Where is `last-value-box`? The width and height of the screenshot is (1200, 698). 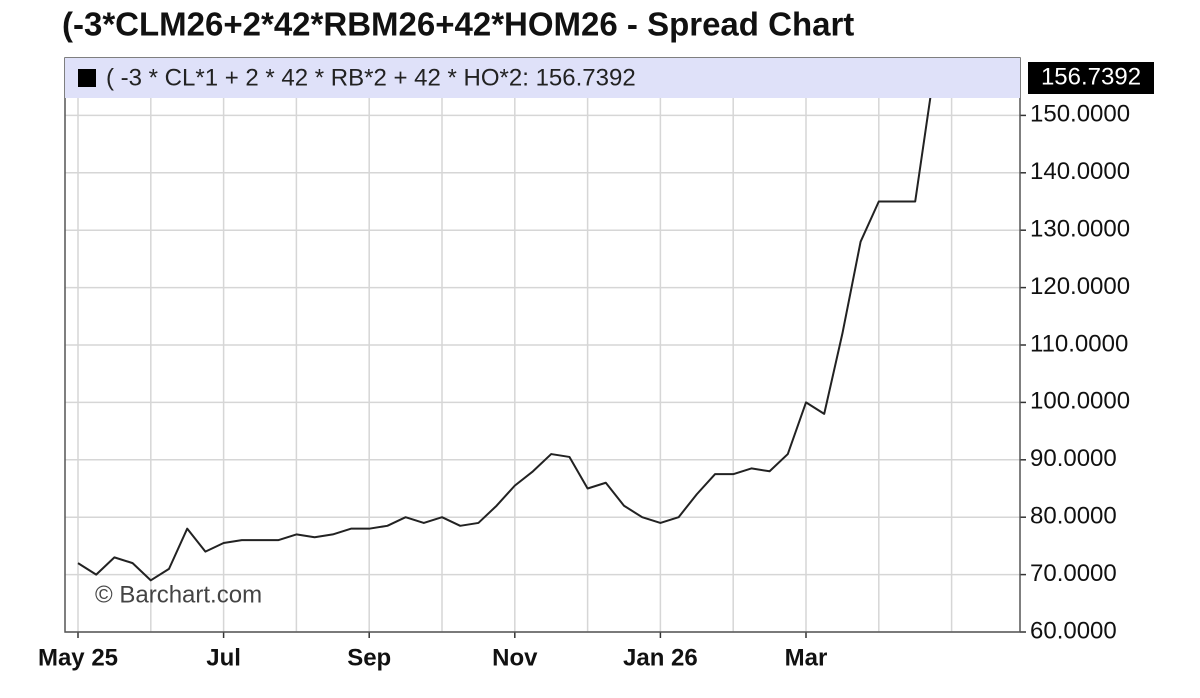 last-value-box is located at coordinates (1091, 78).